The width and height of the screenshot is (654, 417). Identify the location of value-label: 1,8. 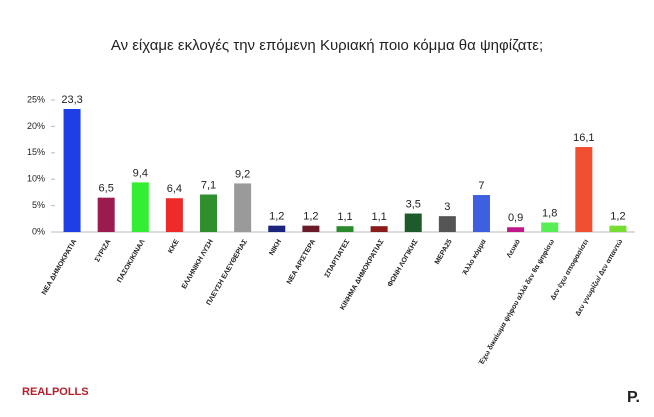
(549, 213).